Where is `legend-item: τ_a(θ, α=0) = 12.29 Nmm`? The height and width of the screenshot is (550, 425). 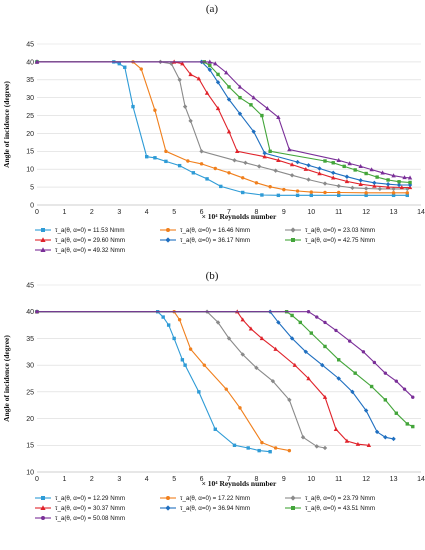
legend-item: τ_a(θ, α=0) = 12.29 Nmm is located at coordinates (80, 498).